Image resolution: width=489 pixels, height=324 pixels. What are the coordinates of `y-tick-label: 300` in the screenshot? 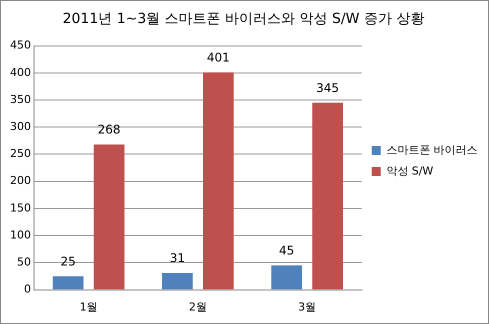 It's located at (20, 126).